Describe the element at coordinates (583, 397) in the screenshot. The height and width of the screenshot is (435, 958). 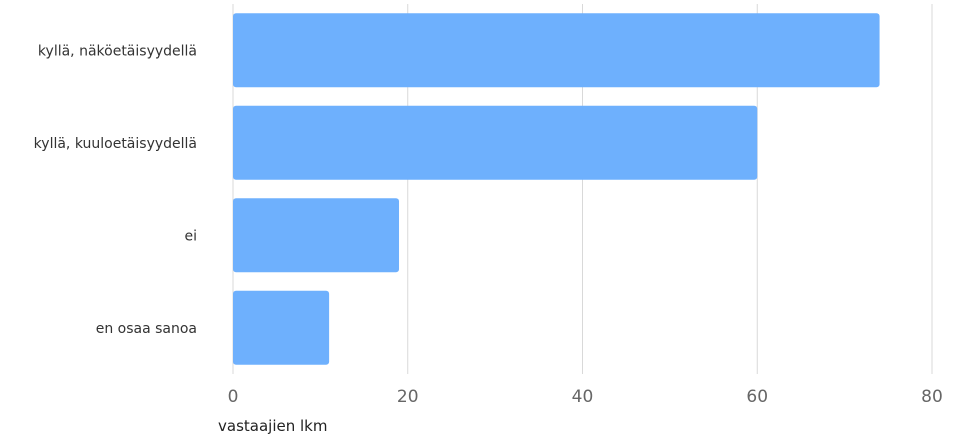
I see `x-tick-label-2: 40` at that location.